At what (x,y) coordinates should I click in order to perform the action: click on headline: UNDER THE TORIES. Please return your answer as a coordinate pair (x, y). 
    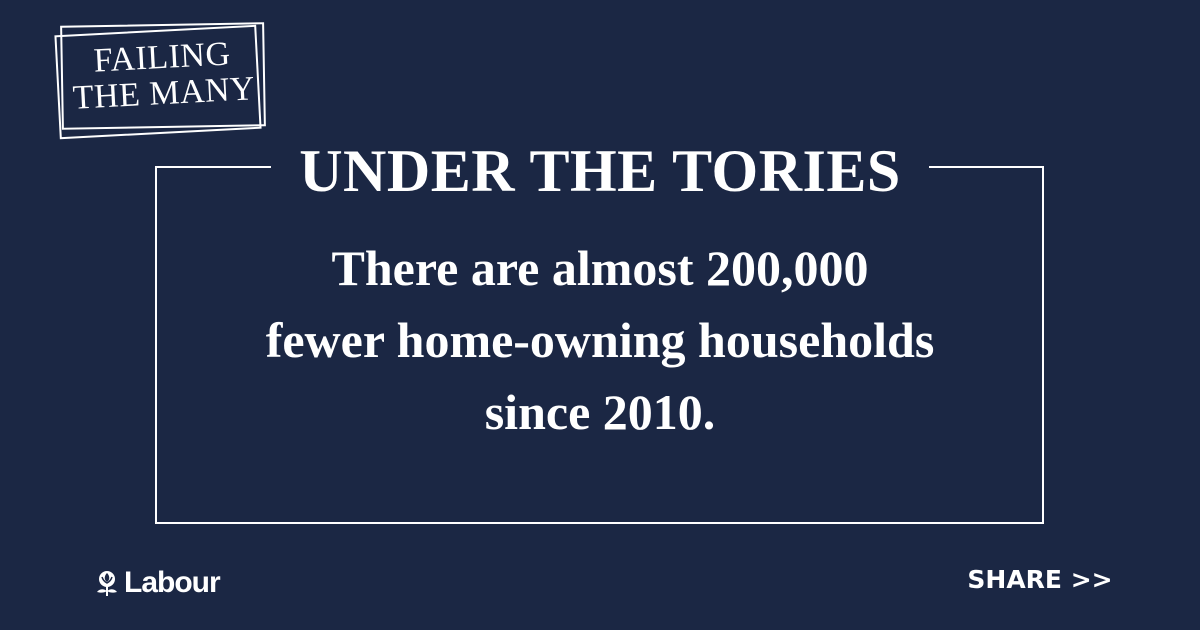
    Looking at the image, I should click on (600, 171).